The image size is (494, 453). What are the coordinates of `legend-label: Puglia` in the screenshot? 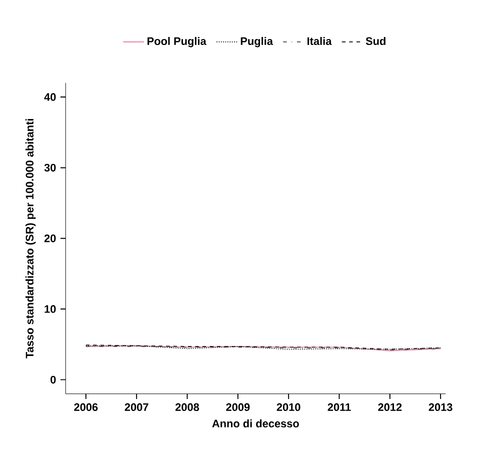 It's located at (257, 42).